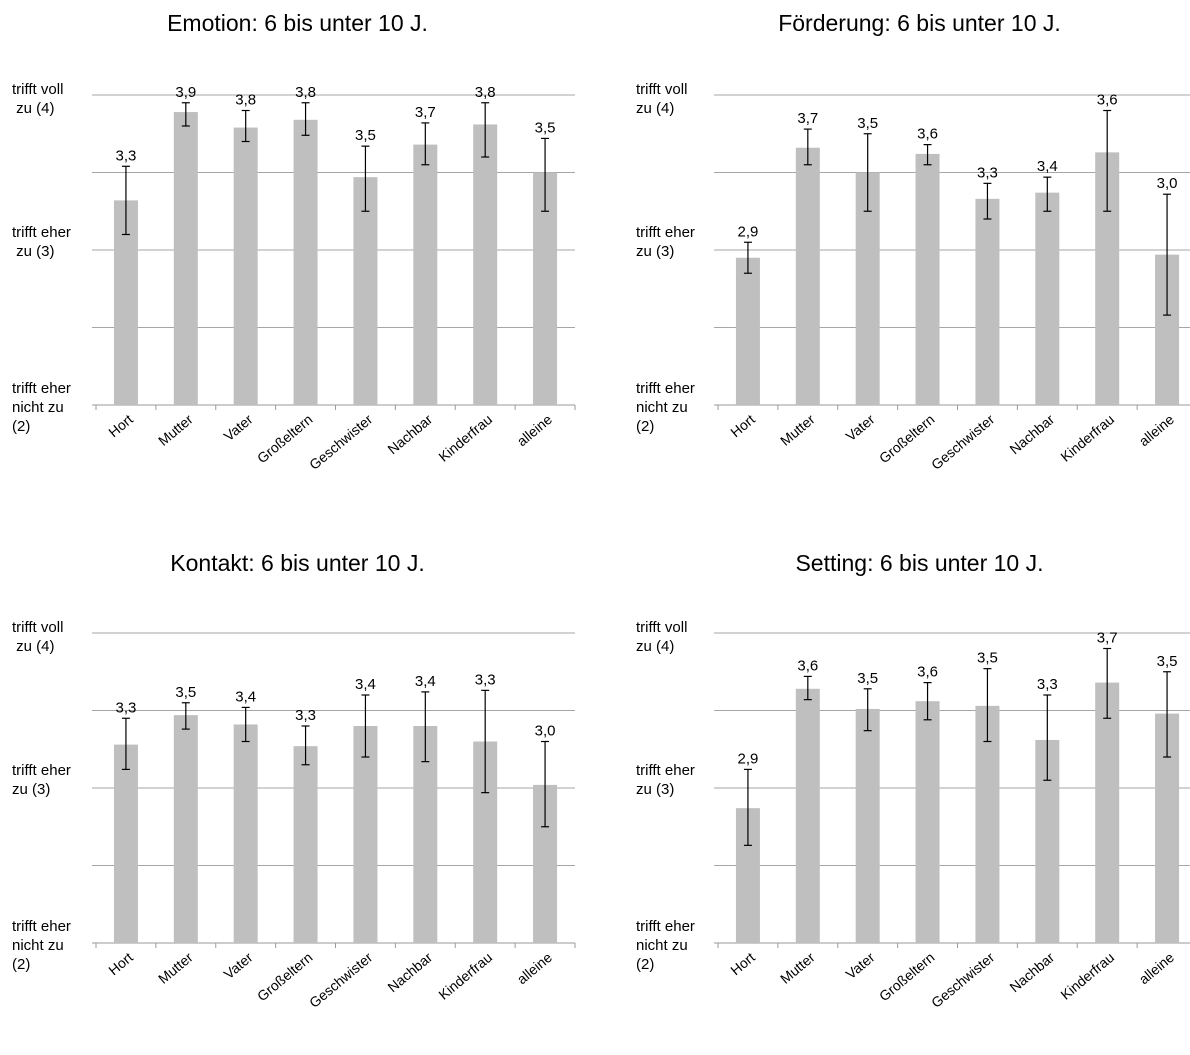 The height and width of the screenshot is (1055, 1190). I want to click on chart-title: Kontakt: 6 bis unter 10 J., so click(297, 563).